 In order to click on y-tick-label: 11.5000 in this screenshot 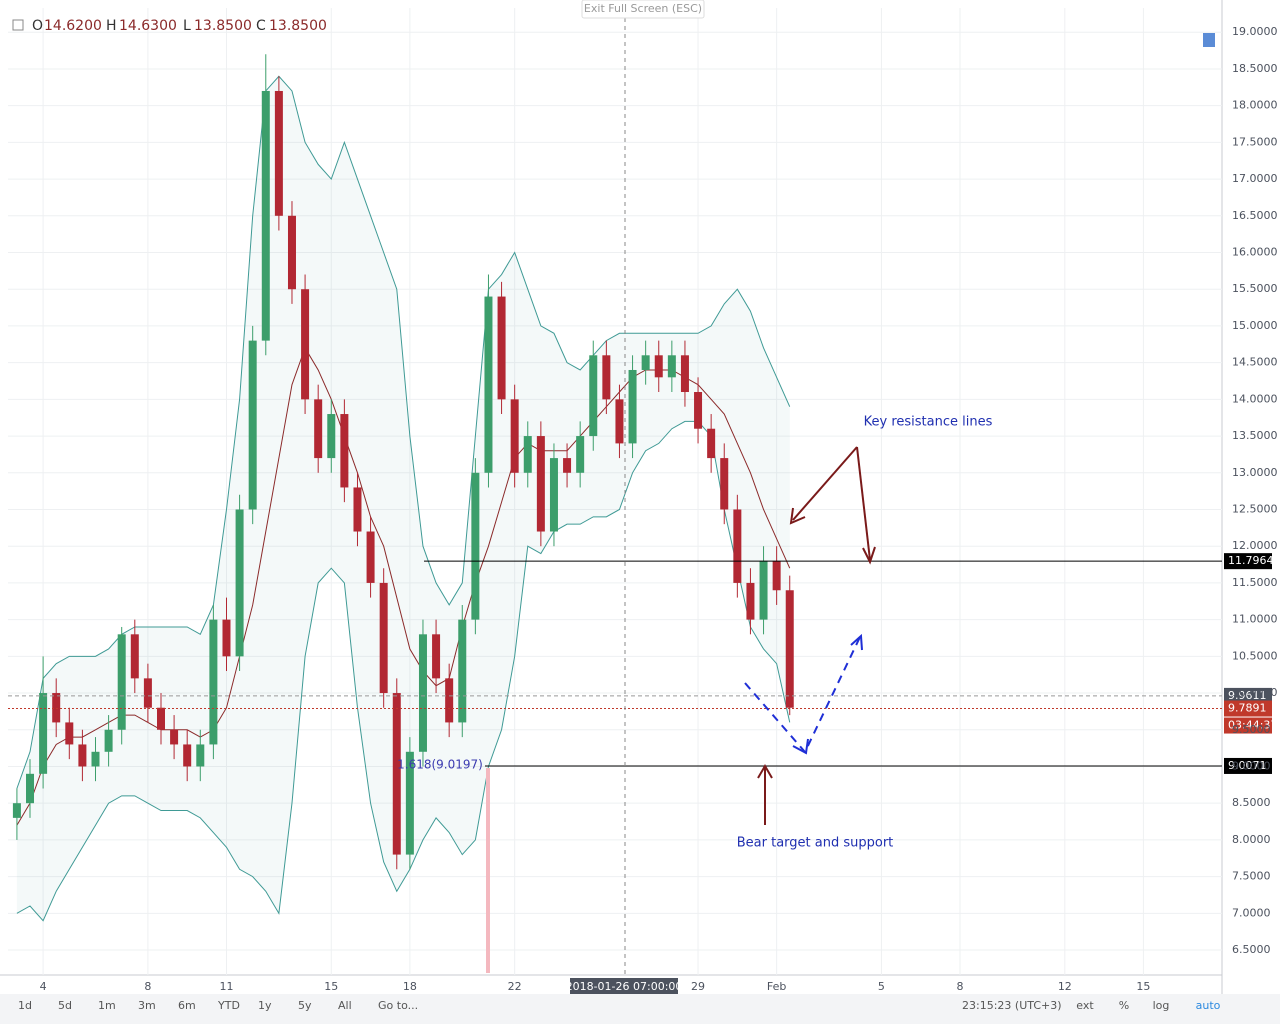, I will do `click(1255, 582)`.